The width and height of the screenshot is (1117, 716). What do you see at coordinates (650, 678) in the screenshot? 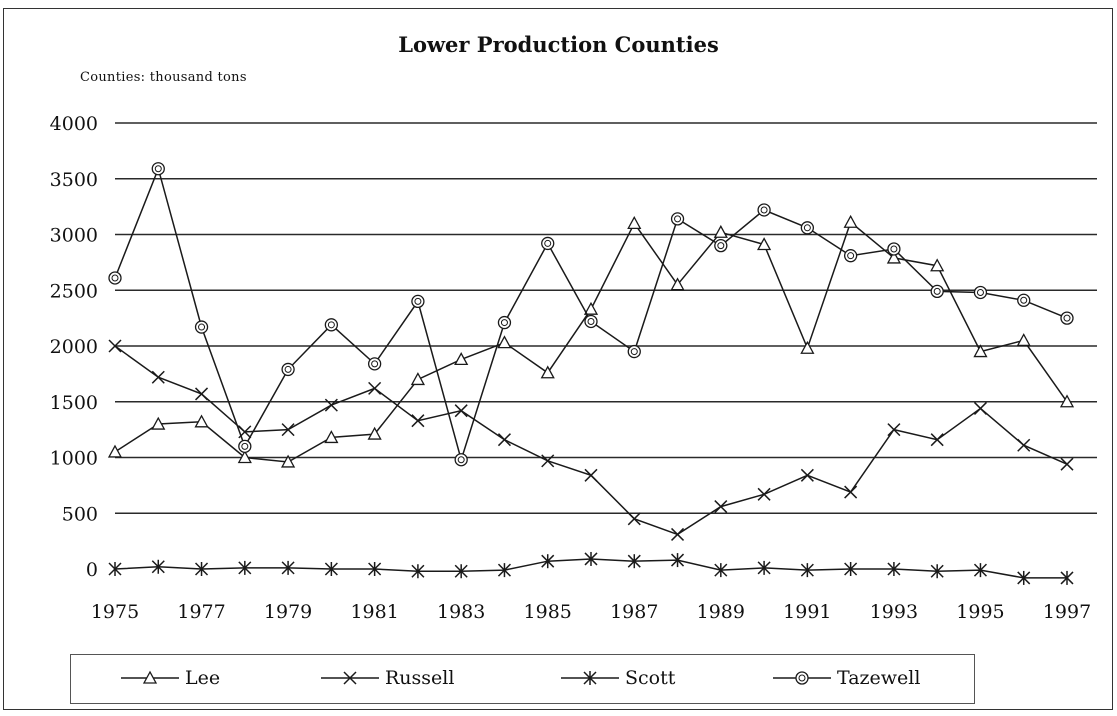
I see `legend-label-scott: Scott` at bounding box center [650, 678].